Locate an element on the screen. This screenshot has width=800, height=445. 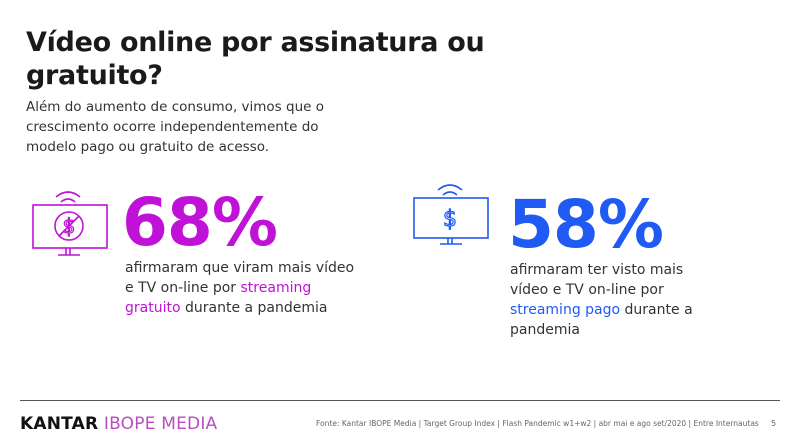
stat-free-value: 68% is located at coordinates (200, 222).